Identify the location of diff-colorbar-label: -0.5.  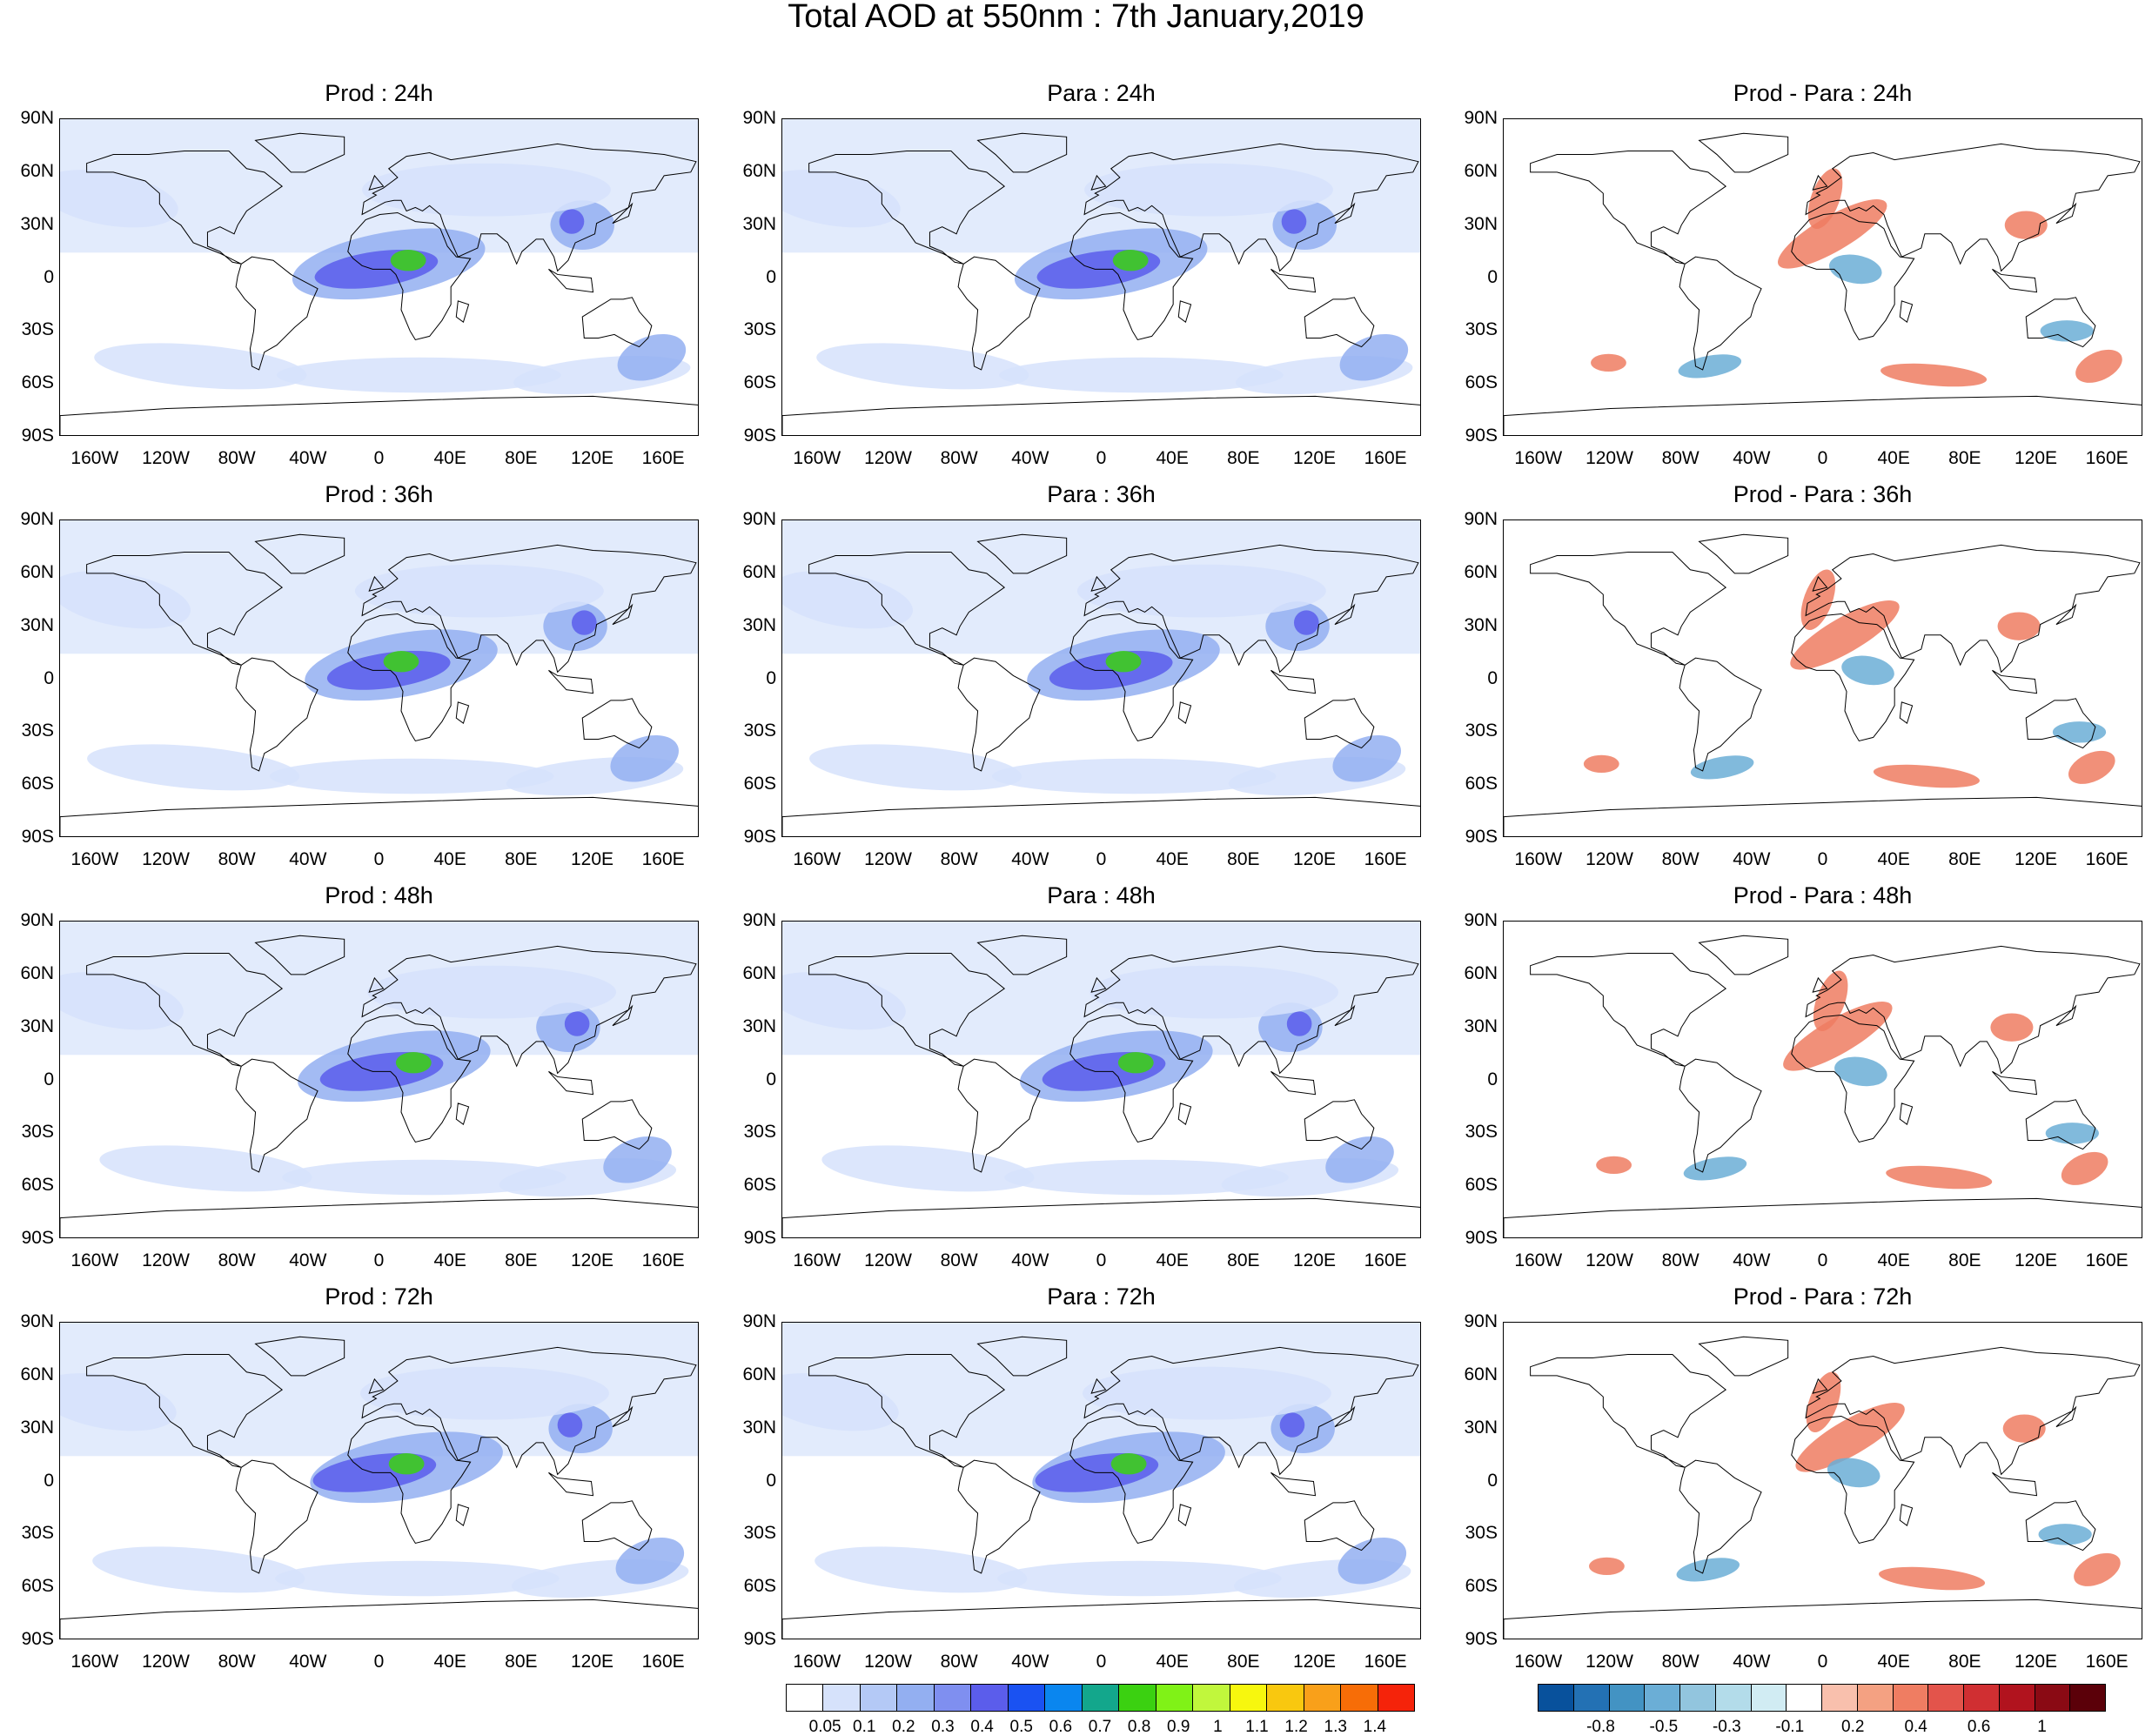
(1664, 1727).